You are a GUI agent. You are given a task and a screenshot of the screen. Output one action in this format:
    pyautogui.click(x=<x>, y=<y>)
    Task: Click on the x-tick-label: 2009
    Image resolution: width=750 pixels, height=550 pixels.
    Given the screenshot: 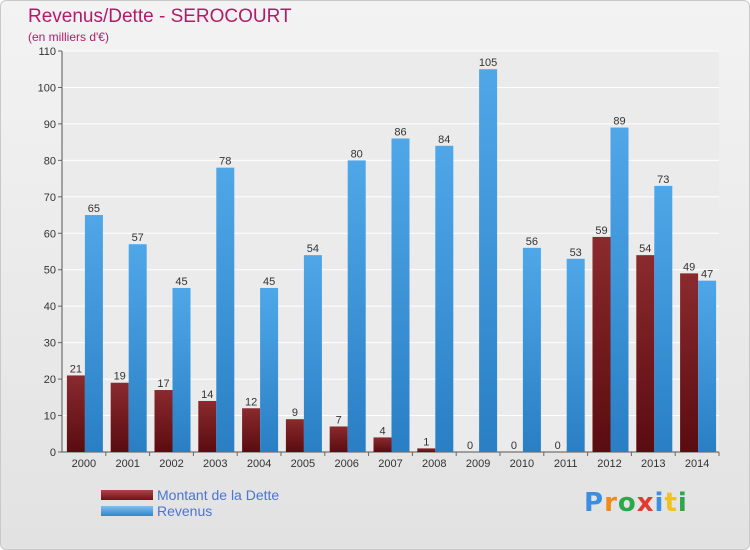 What is the action you would take?
    pyautogui.click(x=478, y=464)
    